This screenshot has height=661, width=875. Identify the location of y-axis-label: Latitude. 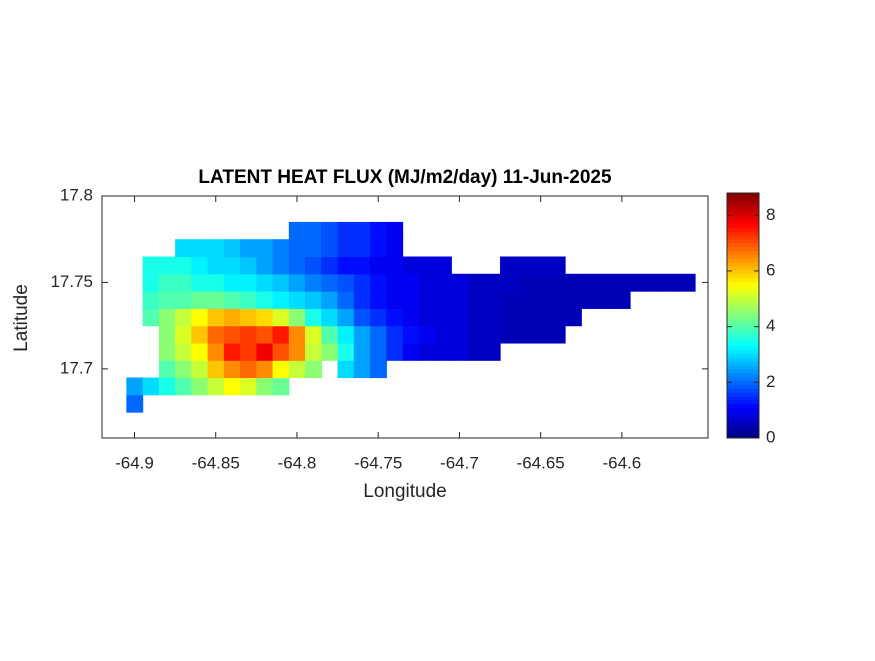
(21, 318).